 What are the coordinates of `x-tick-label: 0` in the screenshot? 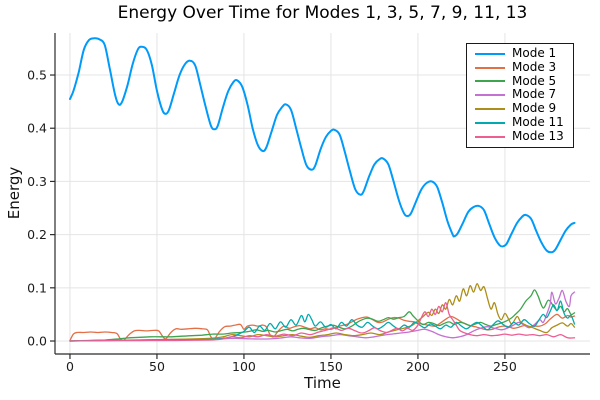 It's located at (70, 366).